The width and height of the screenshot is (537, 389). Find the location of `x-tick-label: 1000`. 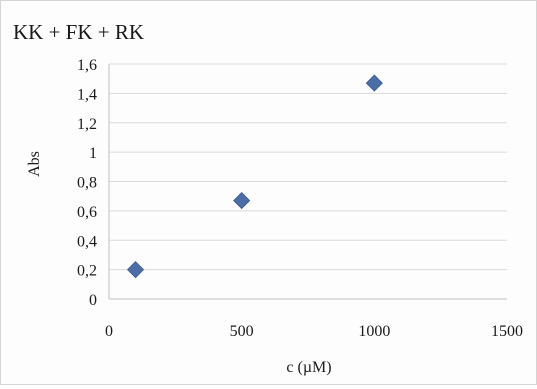

x-tick-label: 1000 is located at coordinates (374, 331).